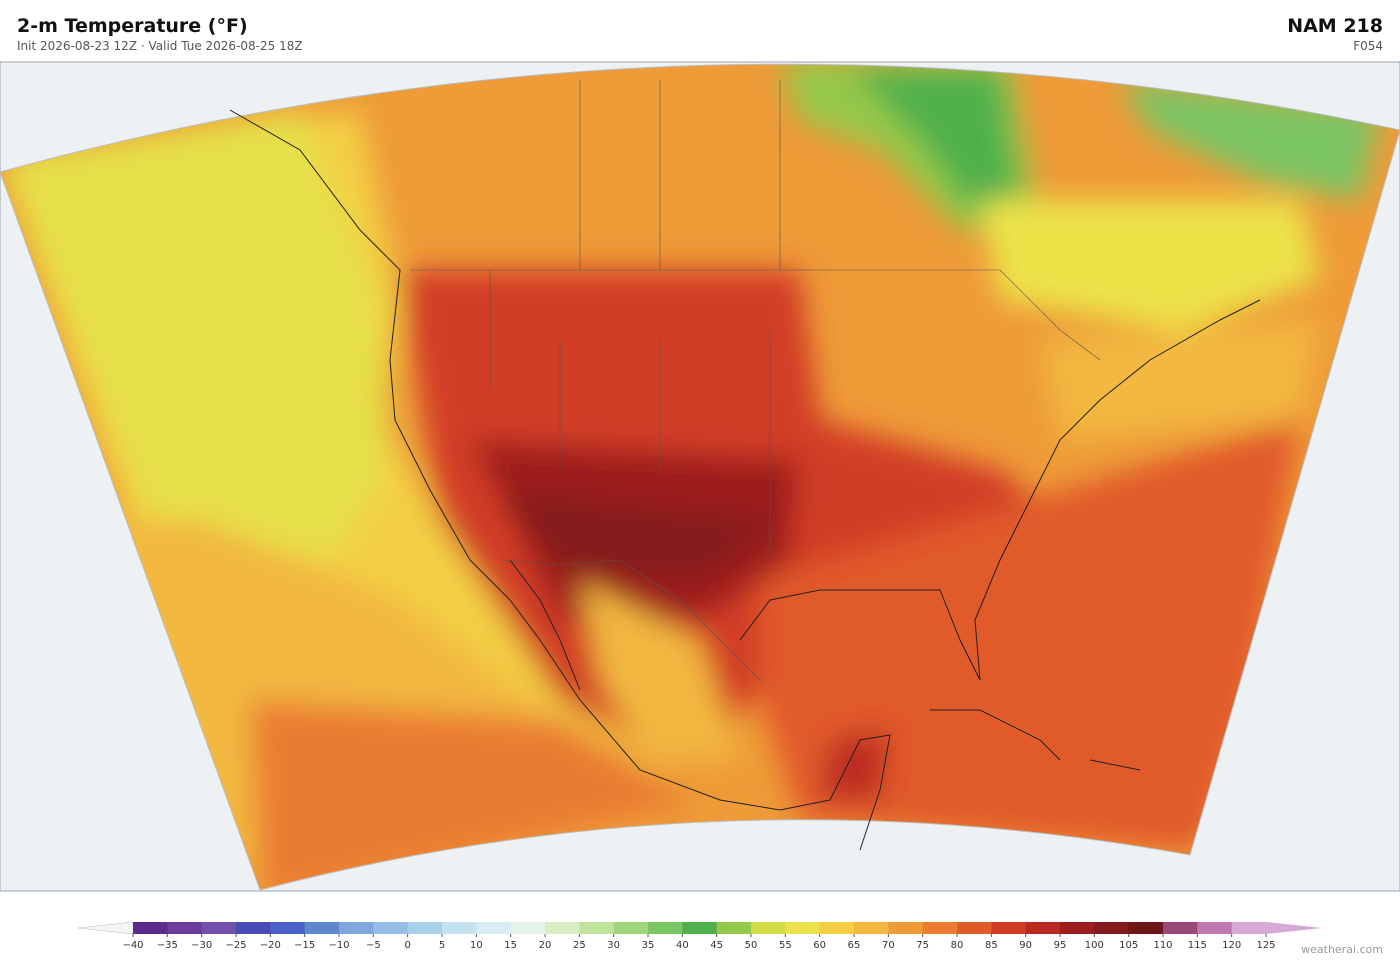 Image resolution: width=1400 pixels, height=965 pixels. What do you see at coordinates (304, 945) in the screenshot?
I see `colorbar-tick-label: −15` at bounding box center [304, 945].